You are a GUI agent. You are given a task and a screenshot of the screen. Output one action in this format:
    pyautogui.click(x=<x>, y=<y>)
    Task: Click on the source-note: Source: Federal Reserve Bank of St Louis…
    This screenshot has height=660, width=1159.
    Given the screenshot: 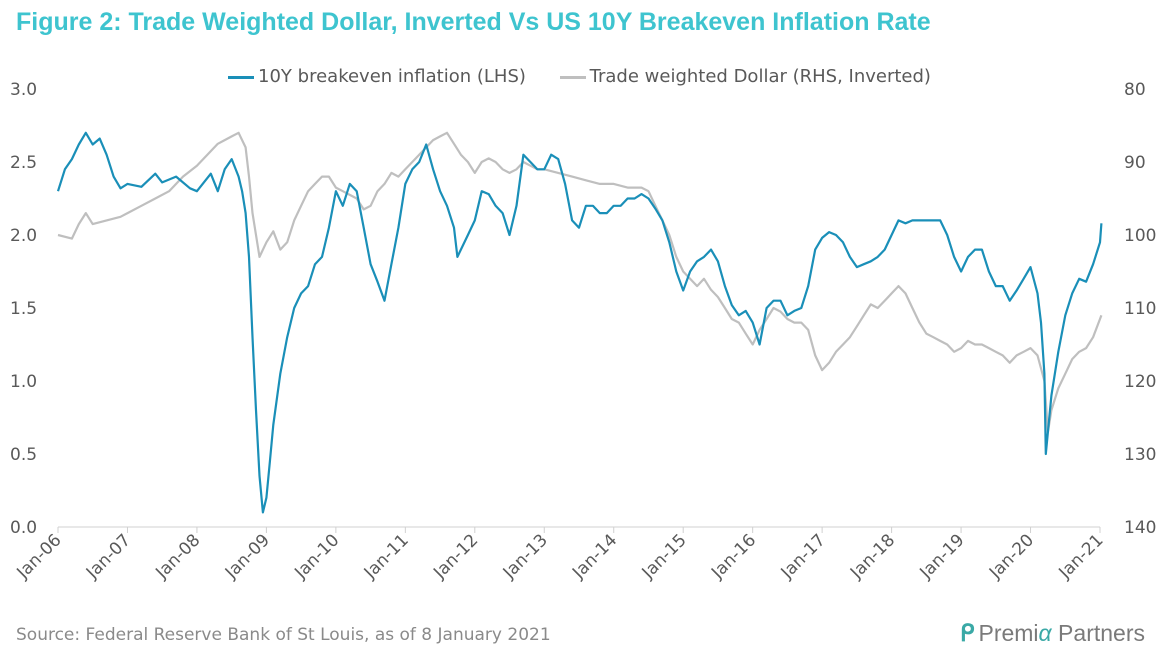 What is the action you would take?
    pyautogui.click(x=283, y=635)
    